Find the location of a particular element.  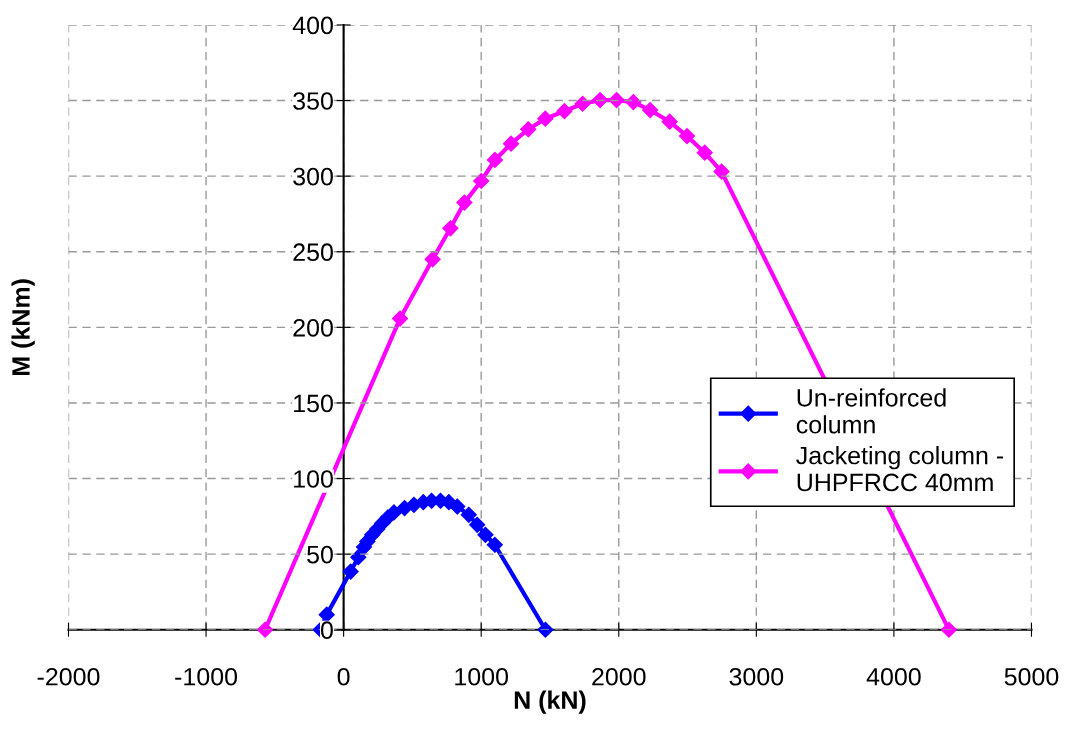

legend-label: Un-reinforced column is located at coordinates (871, 411).